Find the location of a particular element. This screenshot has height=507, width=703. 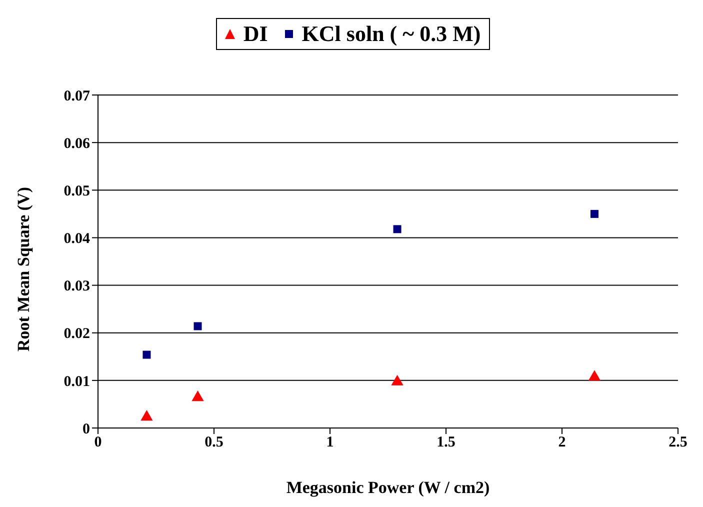

legend-label: KCl soln ( ~ 0.3 M) is located at coordinates (390, 34).